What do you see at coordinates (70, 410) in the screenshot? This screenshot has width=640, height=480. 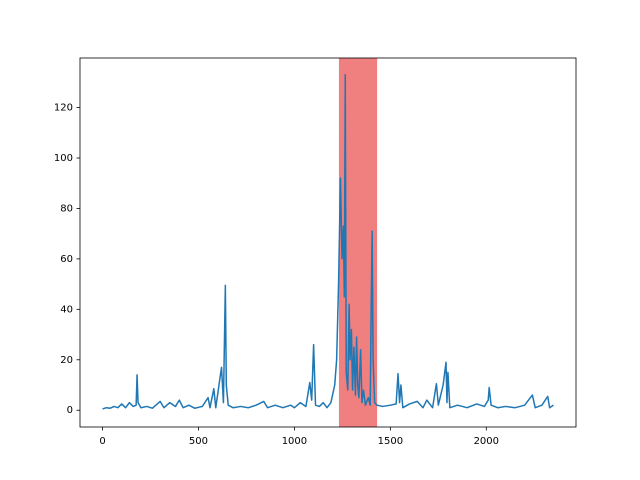 I see `y-tick-label: 0` at bounding box center [70, 410].